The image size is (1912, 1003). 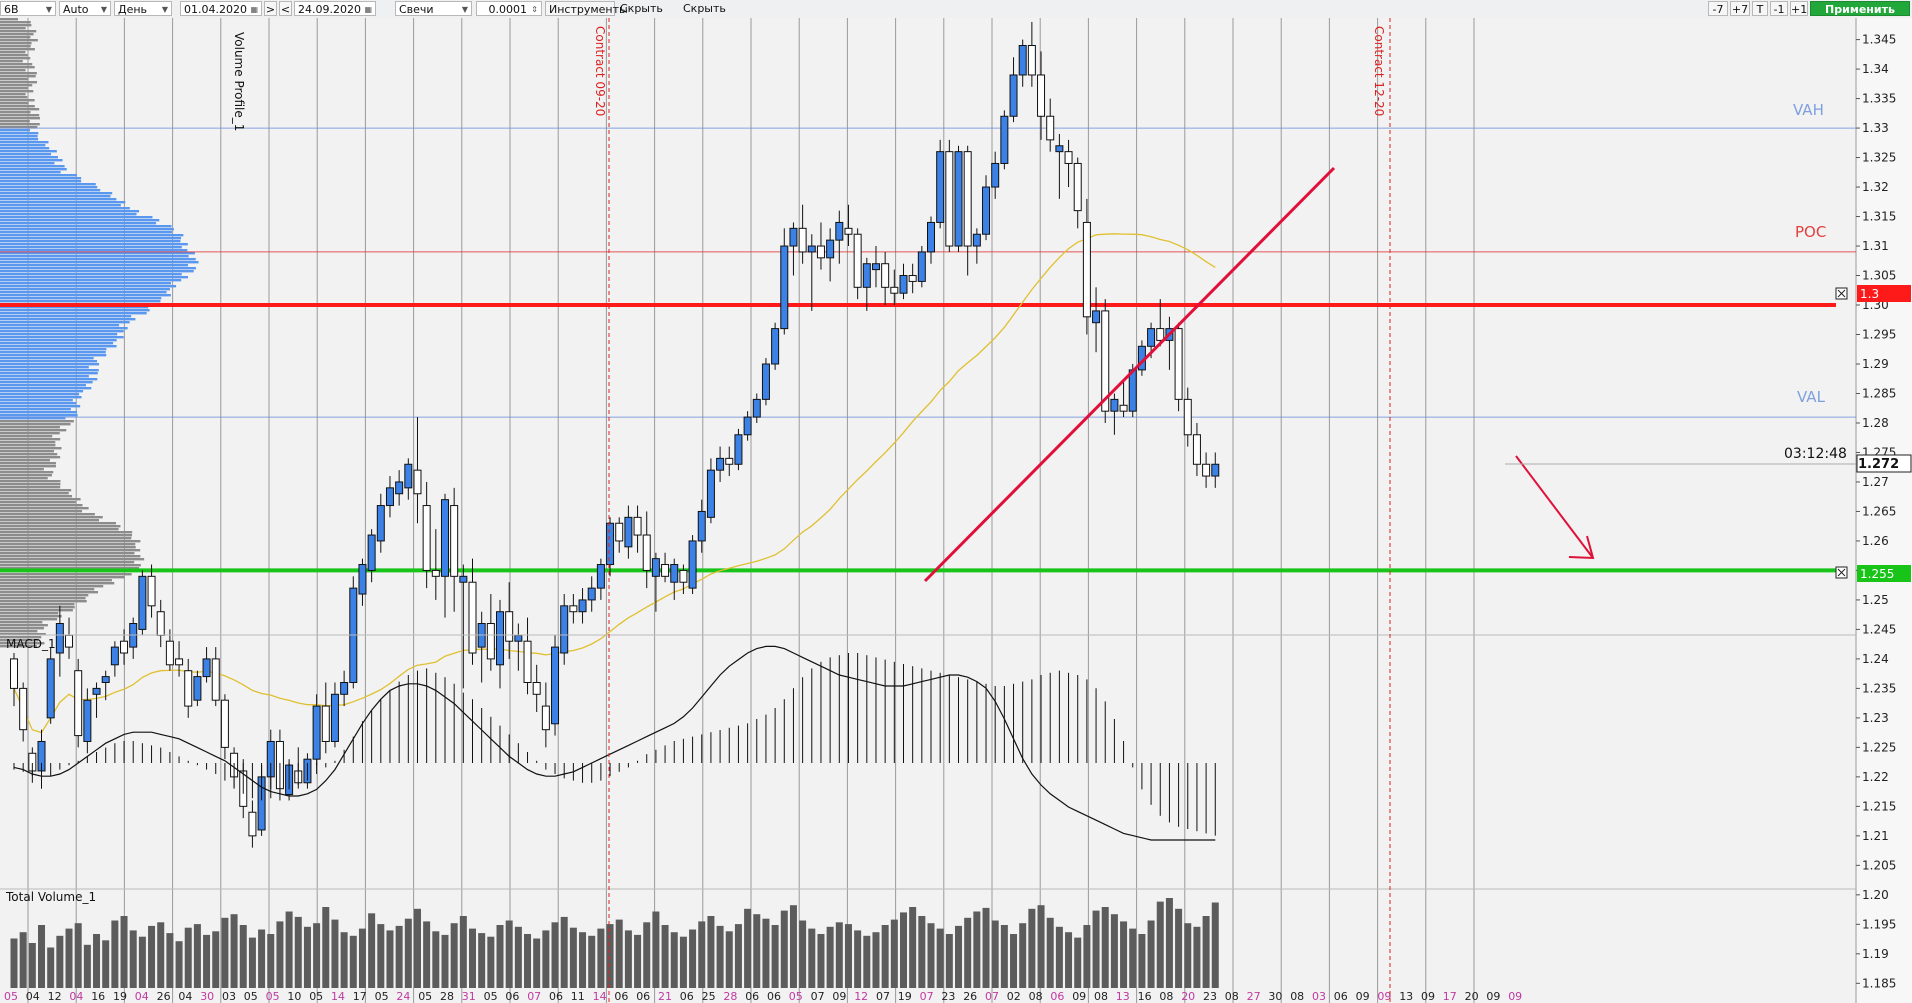 What do you see at coordinates (992, 996) in the screenshot?
I see `x-date-label: 07` at bounding box center [992, 996].